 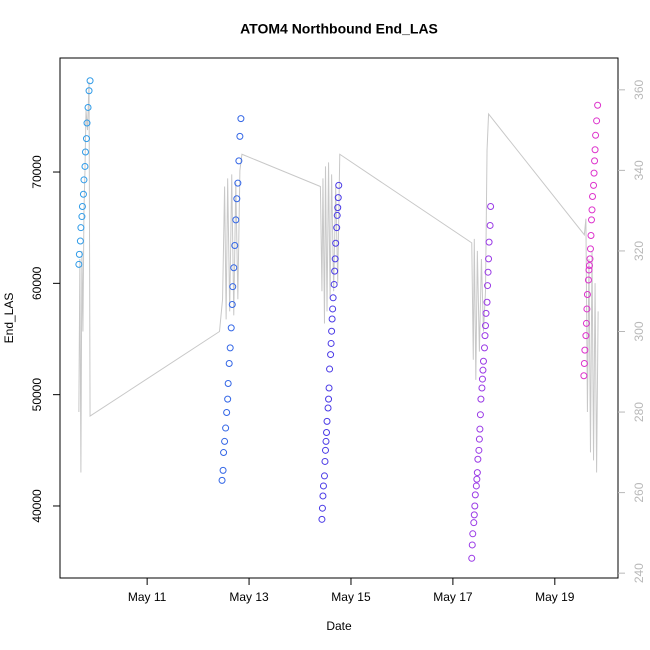 What do you see at coordinates (639, 331) in the screenshot?
I see `y2-tick-label: 300` at bounding box center [639, 331].